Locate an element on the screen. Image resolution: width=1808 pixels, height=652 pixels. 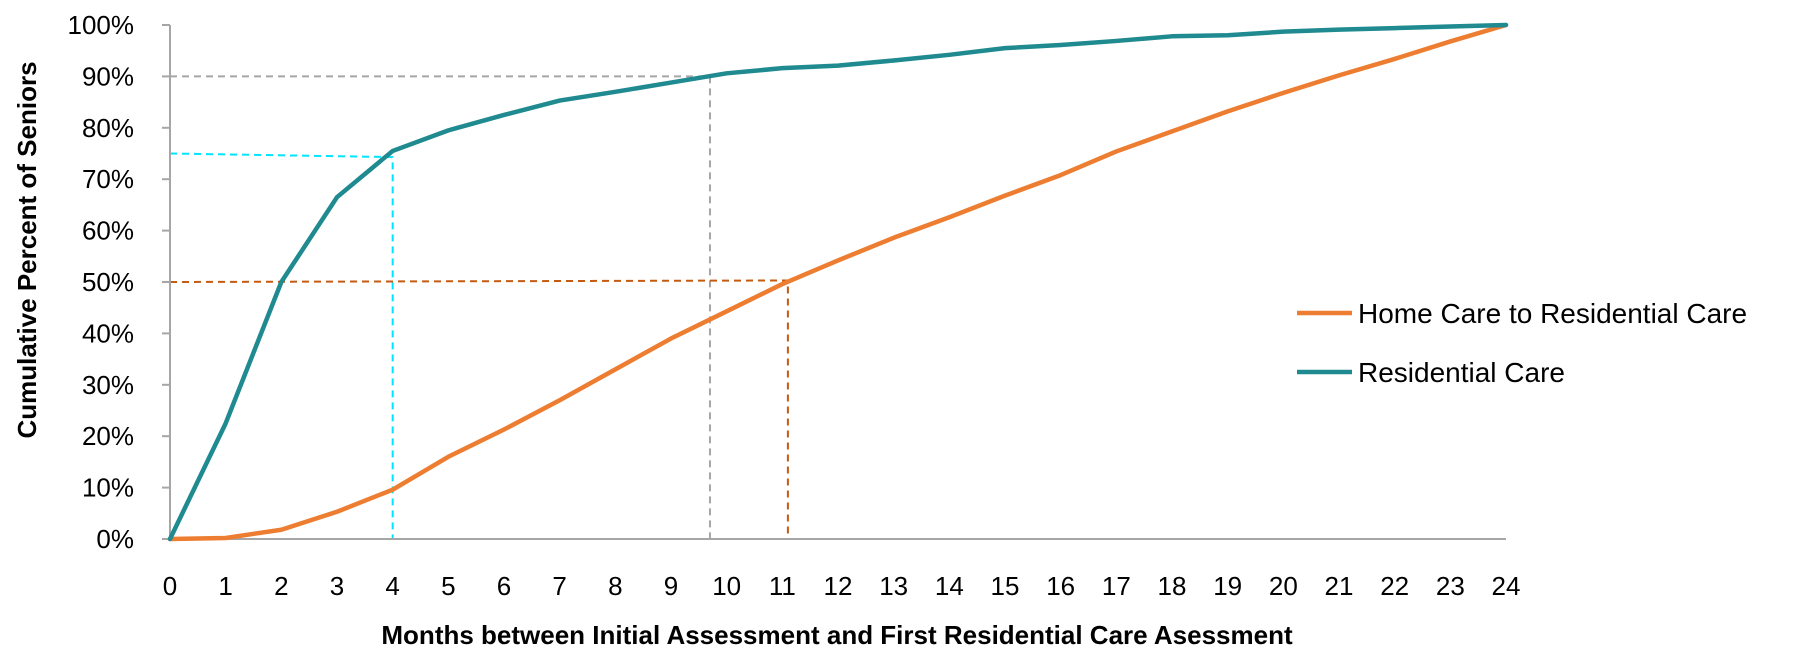
x-tick-label: 12 is located at coordinates (838, 586).